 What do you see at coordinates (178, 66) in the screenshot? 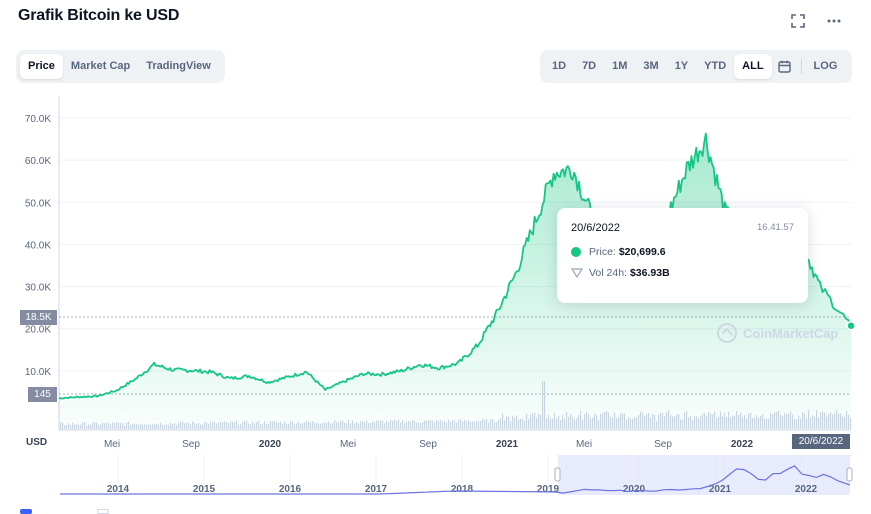
I see `tab-tradingview: TradingView` at bounding box center [178, 66].